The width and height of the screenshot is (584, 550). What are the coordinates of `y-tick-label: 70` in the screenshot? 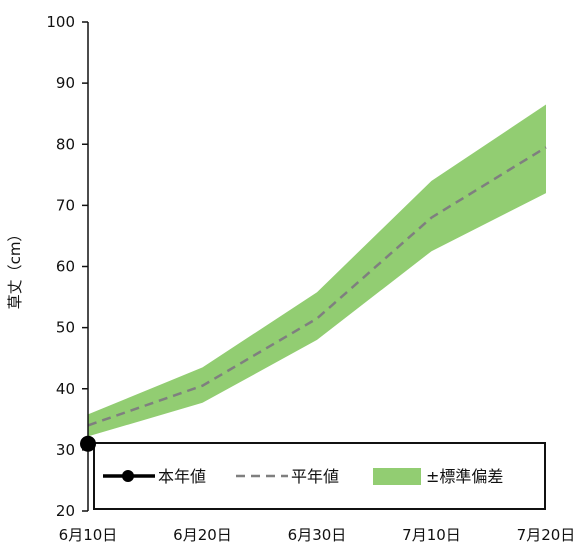 It's located at (65, 205).